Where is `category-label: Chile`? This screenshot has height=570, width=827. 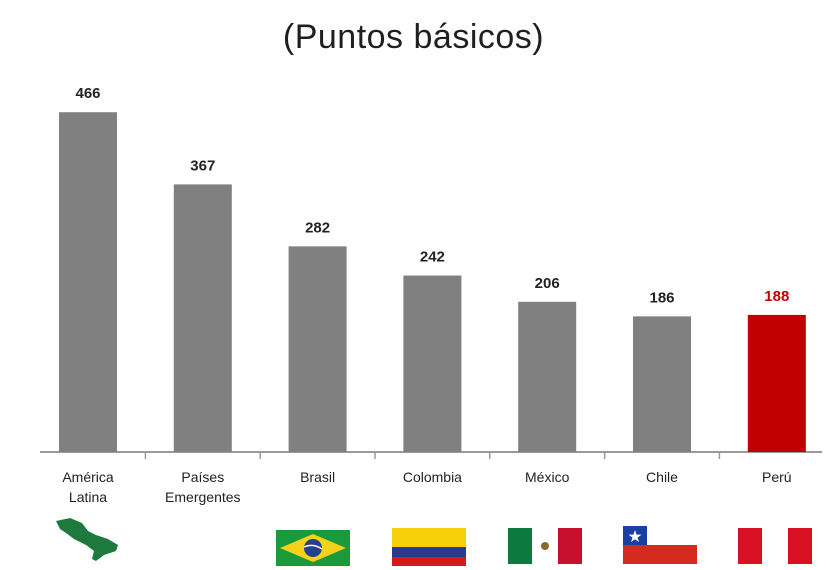 category-label: Chile is located at coordinates (662, 477).